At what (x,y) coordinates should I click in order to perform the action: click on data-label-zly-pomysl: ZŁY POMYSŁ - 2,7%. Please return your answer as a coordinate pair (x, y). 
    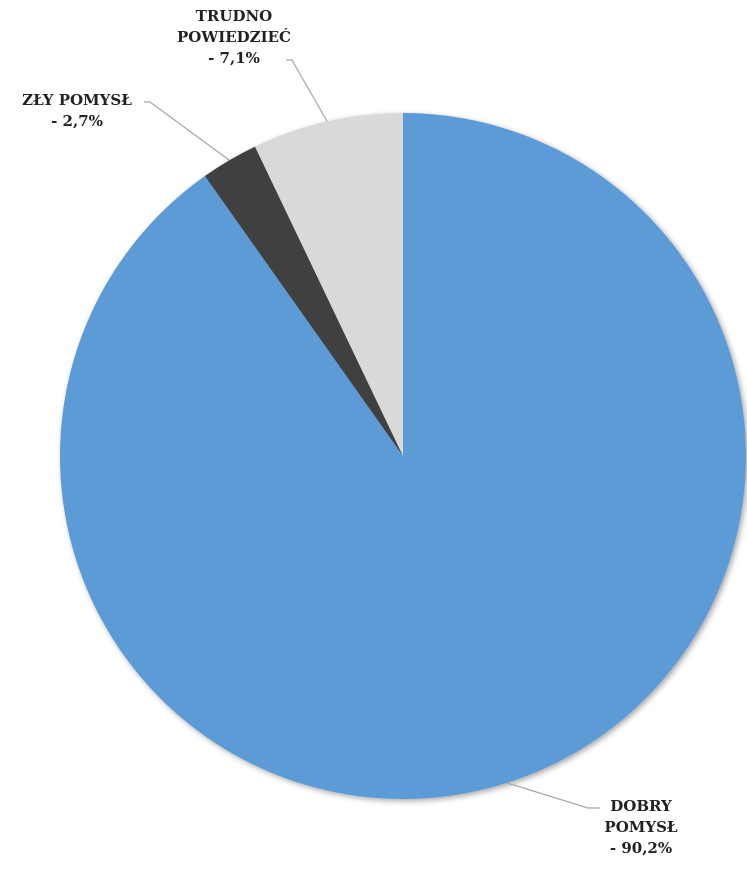
    Looking at the image, I should click on (77, 111).